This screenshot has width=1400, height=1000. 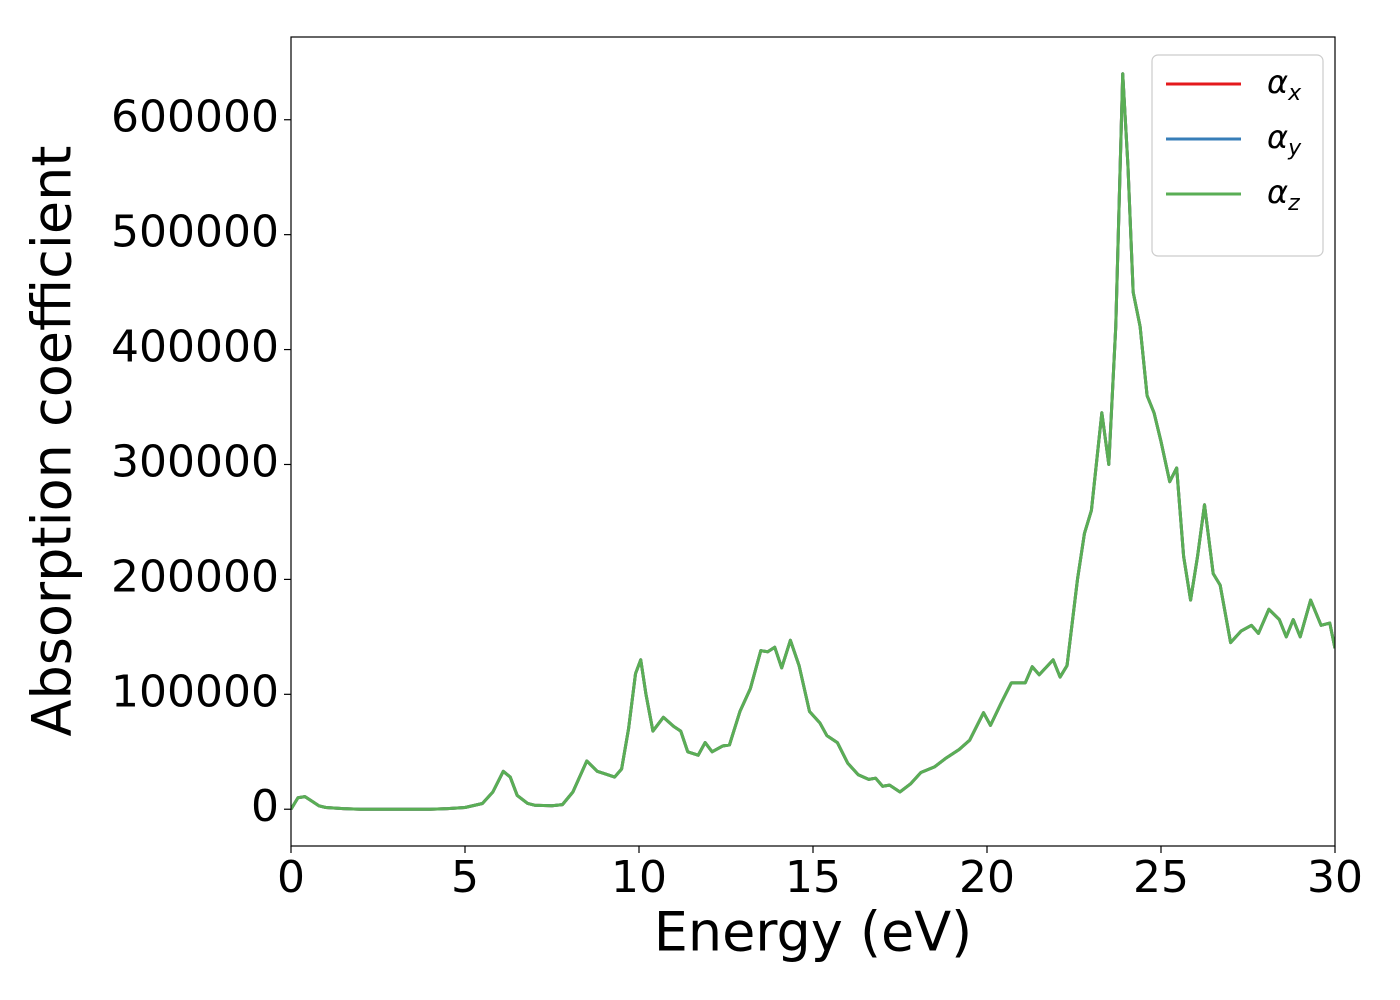 I want to click on y-tick-label: 100000, so click(x=195, y=691).